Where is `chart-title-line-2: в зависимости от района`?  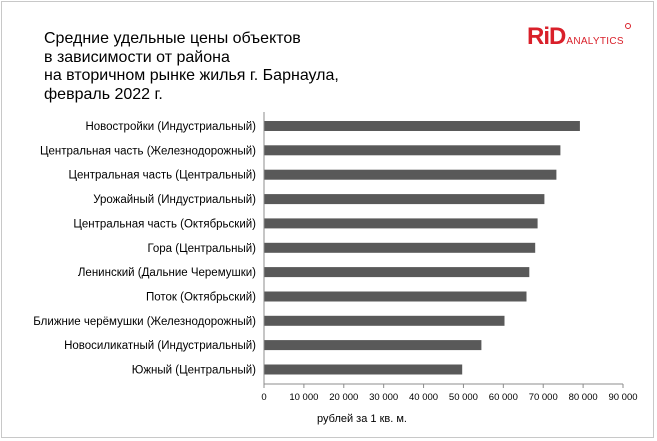
chart-title-line-2: в зависимости от района is located at coordinates (137, 57).